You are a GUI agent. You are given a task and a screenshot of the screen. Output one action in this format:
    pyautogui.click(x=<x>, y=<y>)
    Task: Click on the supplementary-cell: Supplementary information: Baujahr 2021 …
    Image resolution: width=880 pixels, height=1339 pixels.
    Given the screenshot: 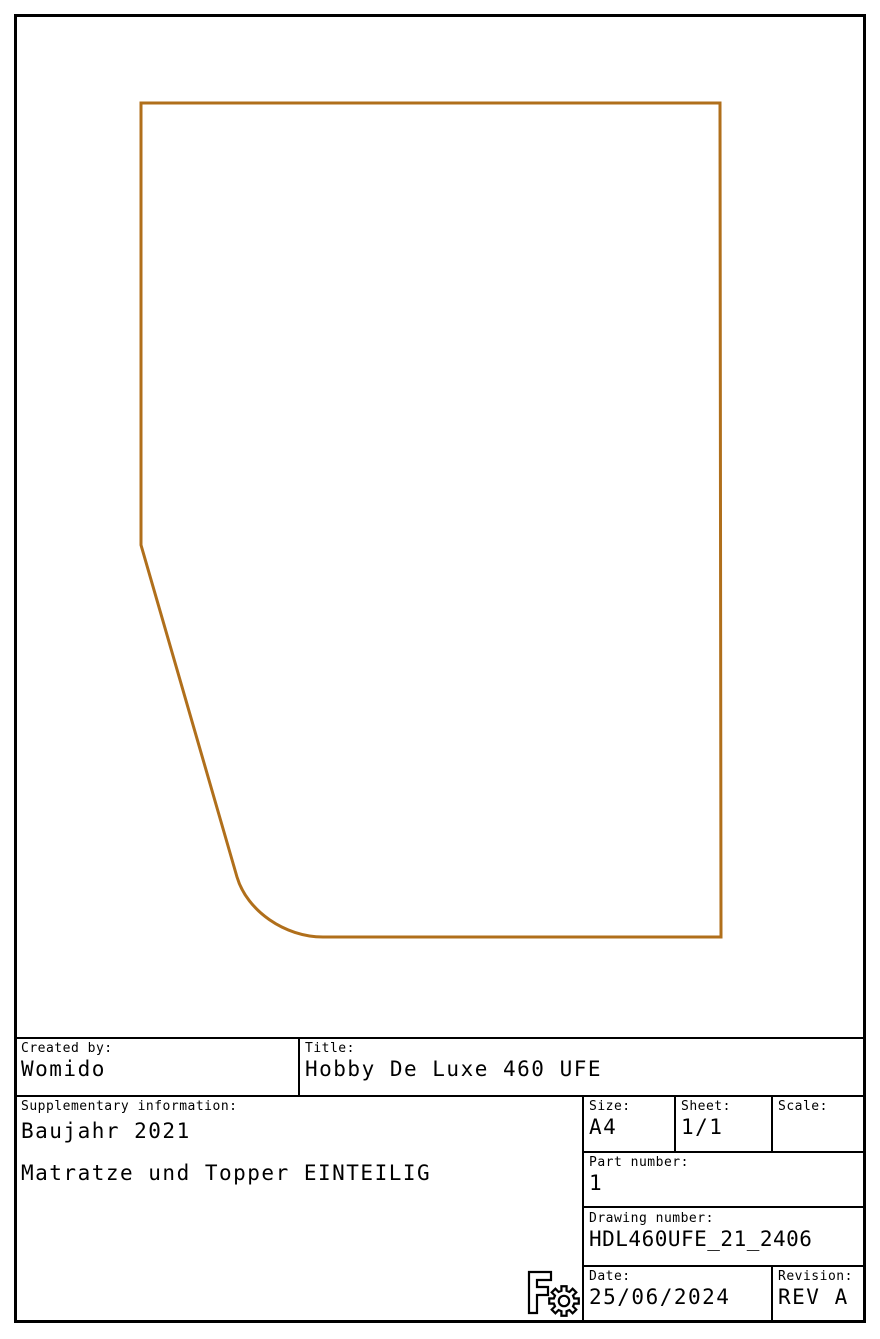 What is the action you would take?
    pyautogui.click(x=226, y=1142)
    